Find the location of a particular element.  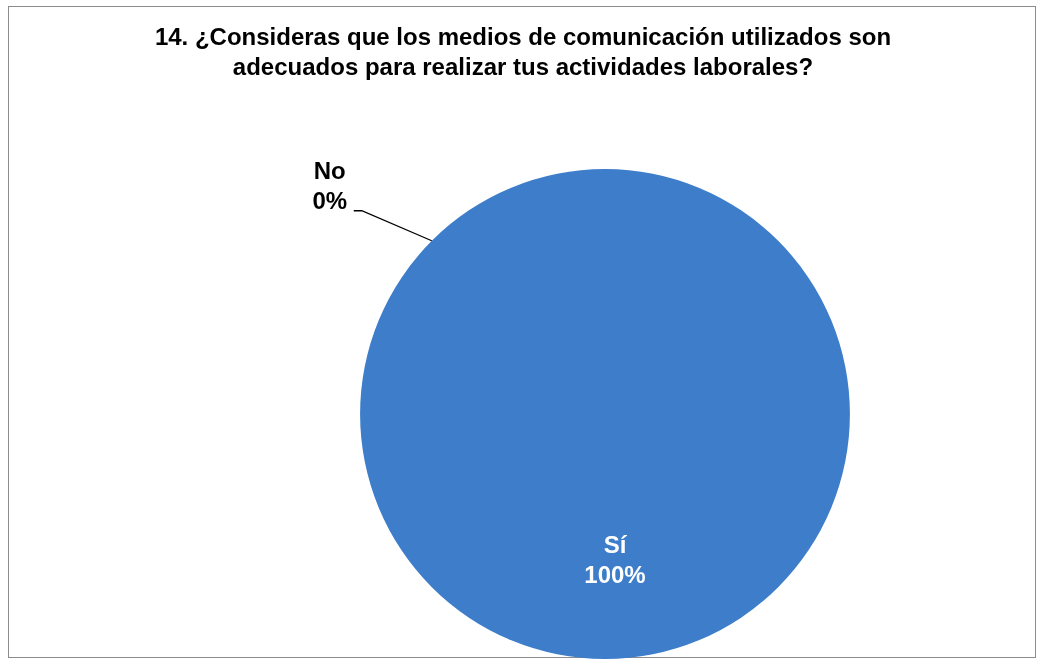

category-label: No is located at coordinates (329, 170).